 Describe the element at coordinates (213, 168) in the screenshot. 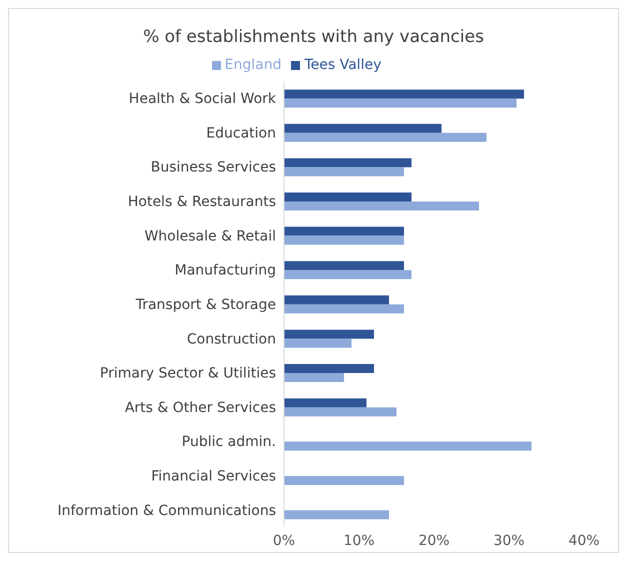

I see `y-tick-label: Business Services` at that location.